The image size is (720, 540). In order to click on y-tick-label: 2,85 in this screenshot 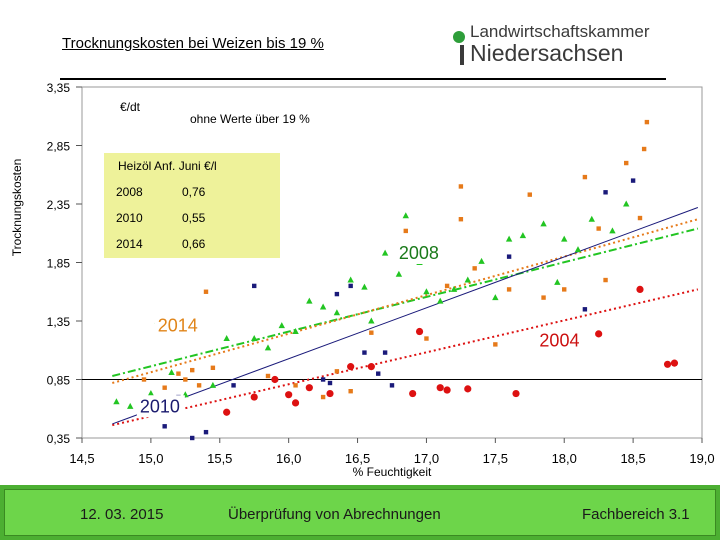, I will do `click(59, 147)`.